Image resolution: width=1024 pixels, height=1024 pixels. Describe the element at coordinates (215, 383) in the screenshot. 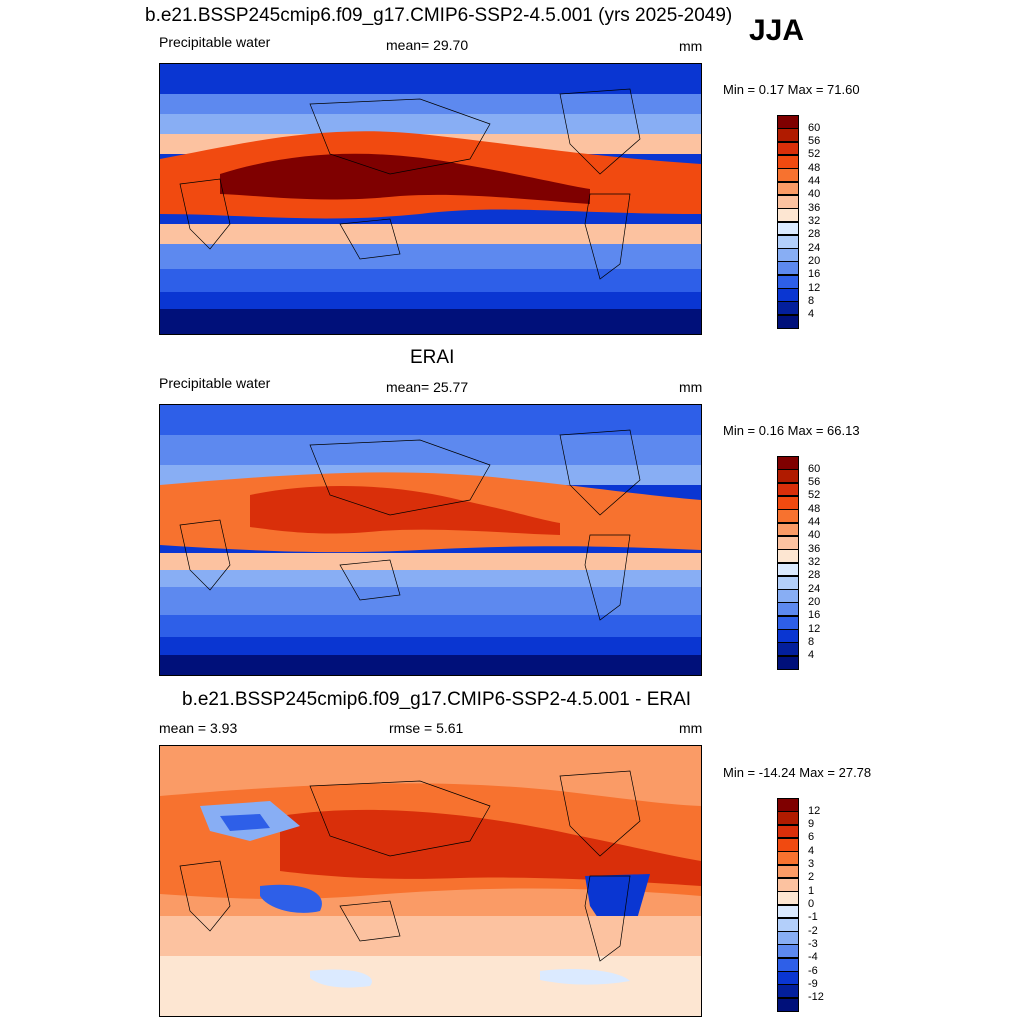

I see `variable-label-obs: Precipitable water` at that location.